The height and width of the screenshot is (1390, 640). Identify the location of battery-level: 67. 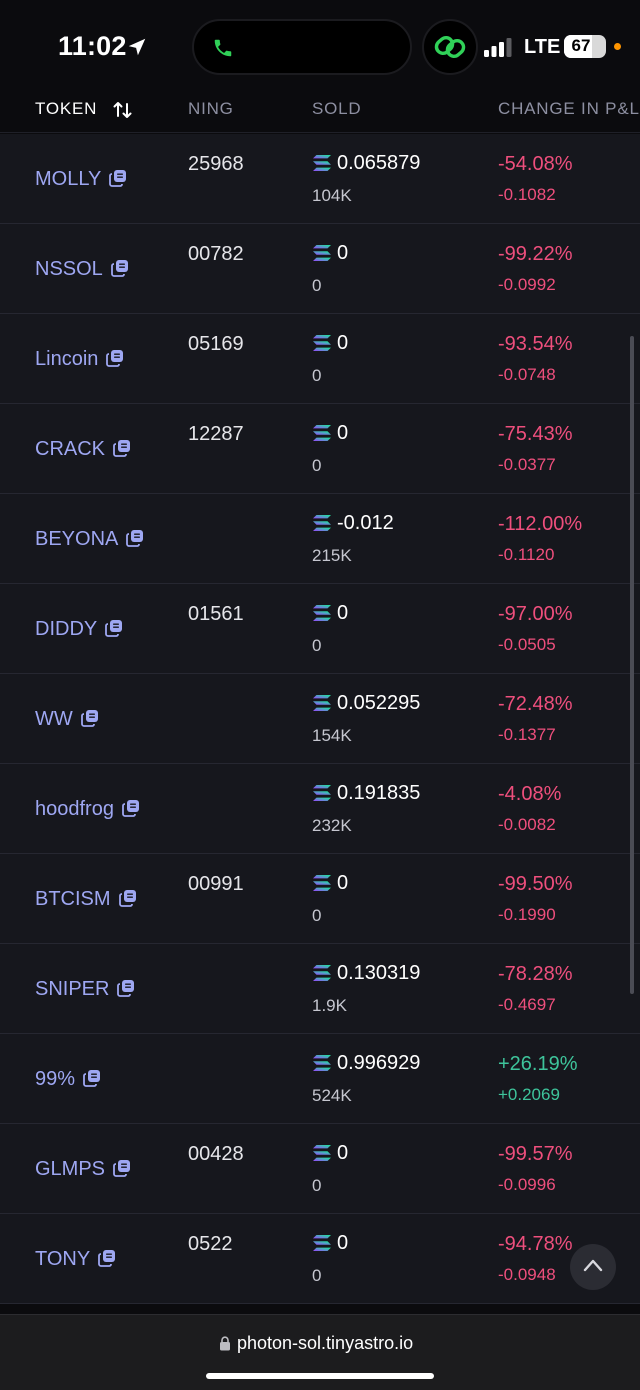
(581, 45).